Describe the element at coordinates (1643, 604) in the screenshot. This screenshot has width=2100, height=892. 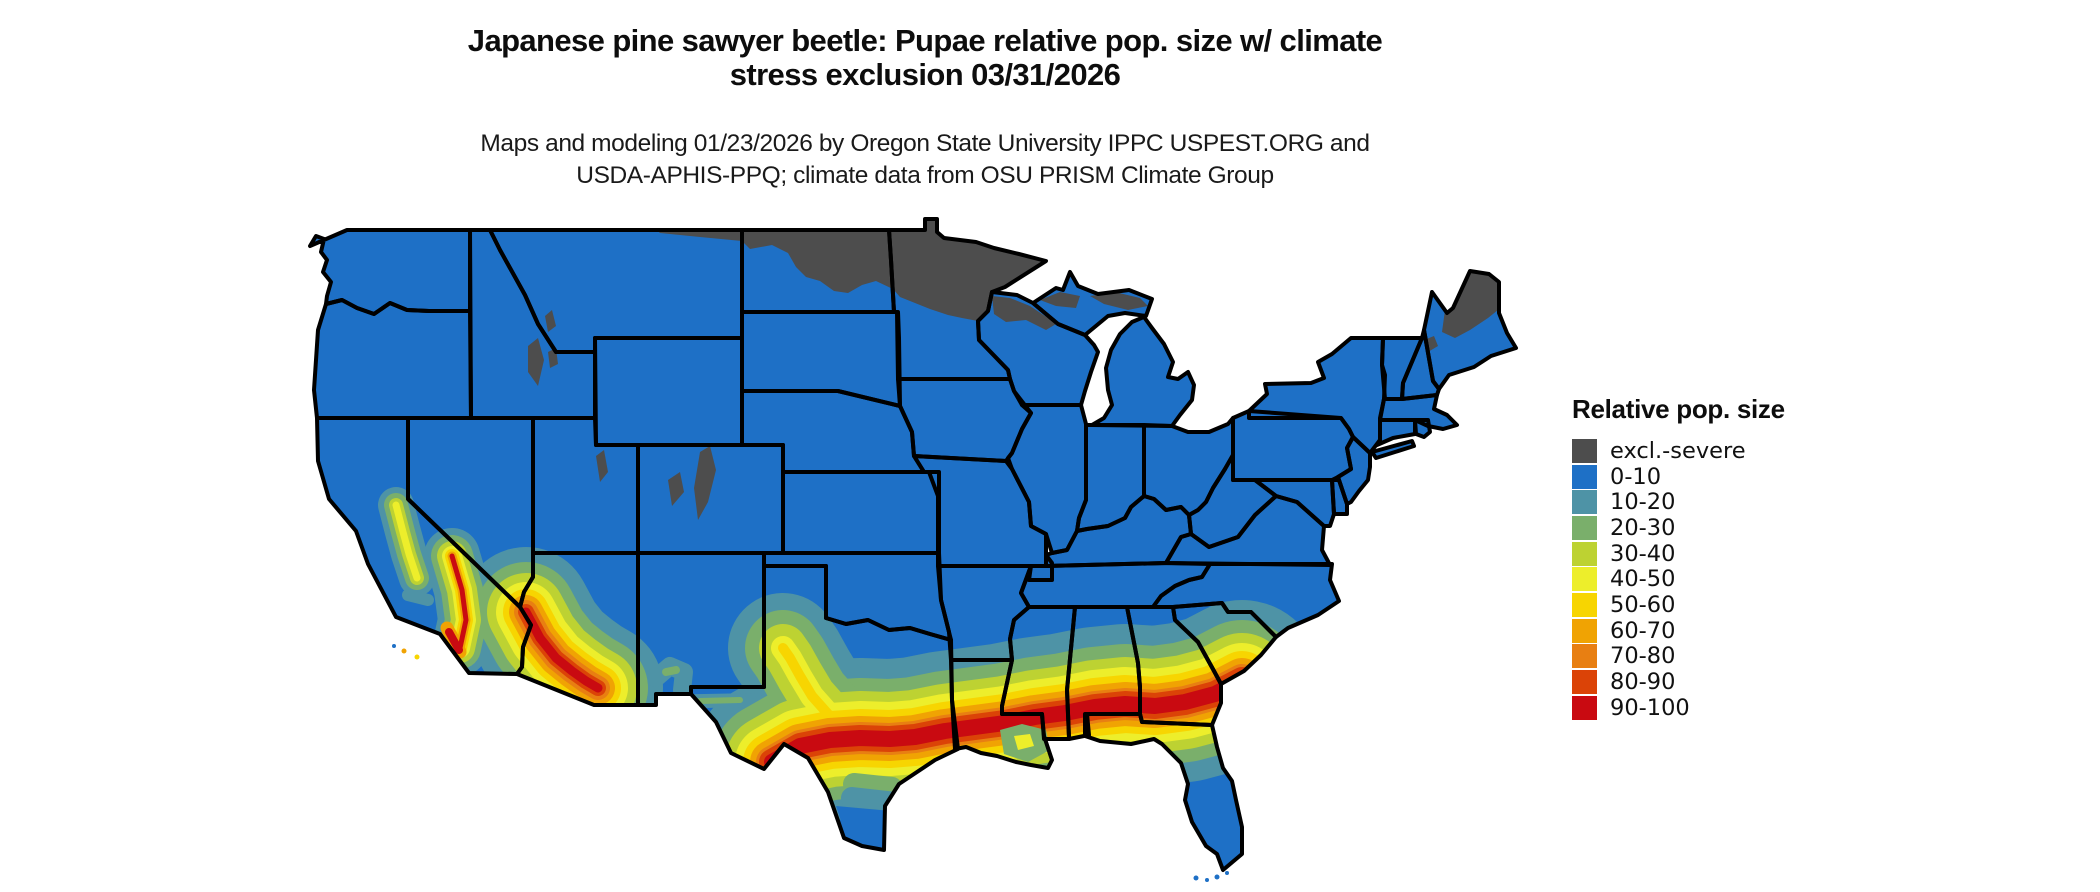
I see `legend-label: 50-60` at that location.